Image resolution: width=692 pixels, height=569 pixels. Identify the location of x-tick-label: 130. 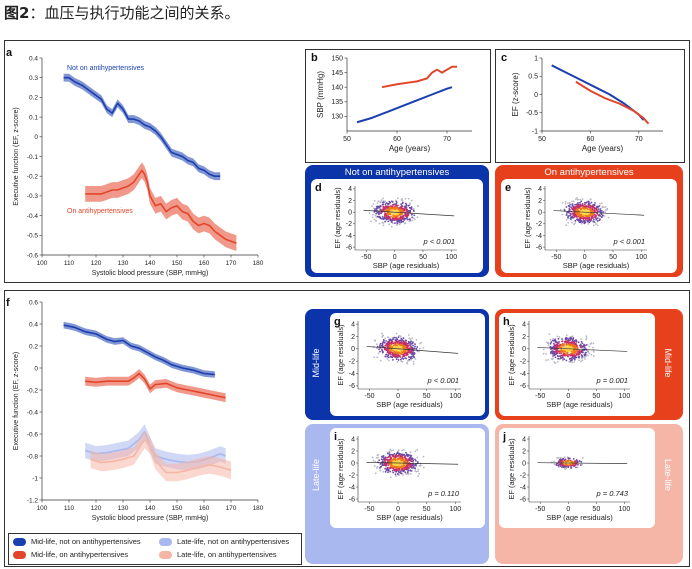
(123, 508).